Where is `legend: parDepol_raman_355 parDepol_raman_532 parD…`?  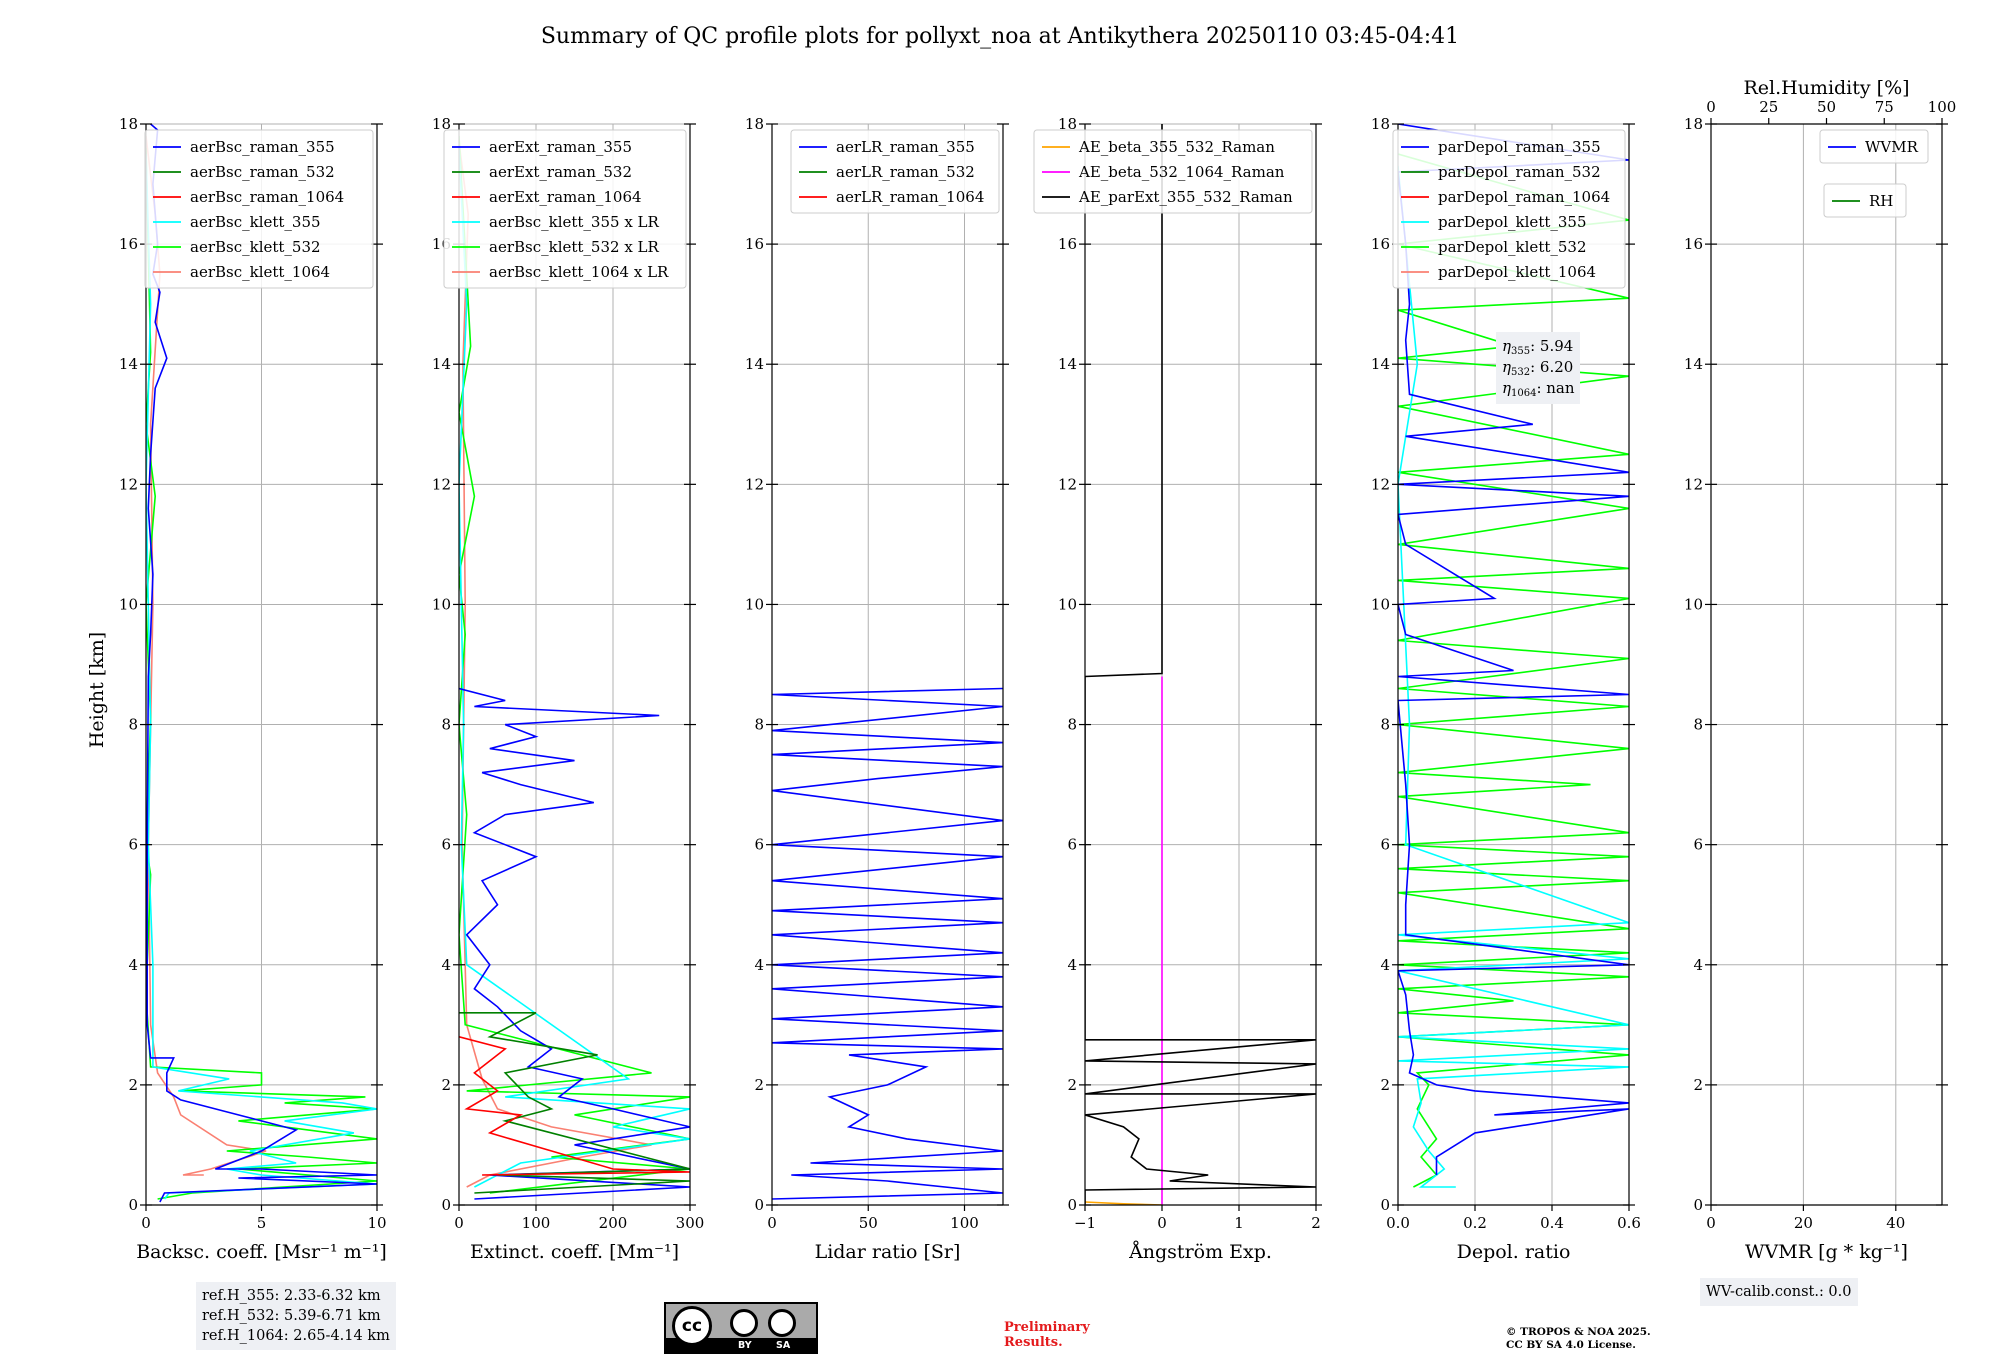
legend: parDepol_raman_355 parDepol_raman_532 parD… is located at coordinates (1509, 209).